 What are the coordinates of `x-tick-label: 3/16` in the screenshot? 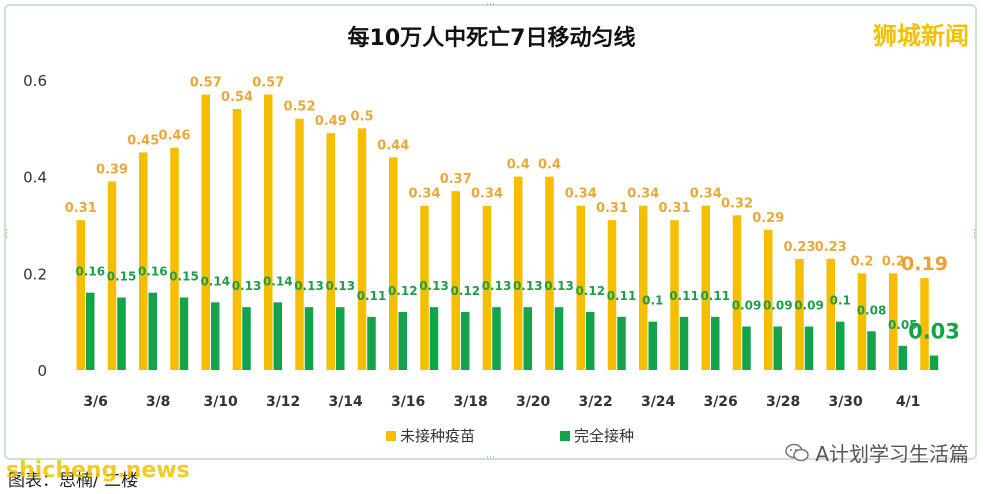 It's located at (408, 402).